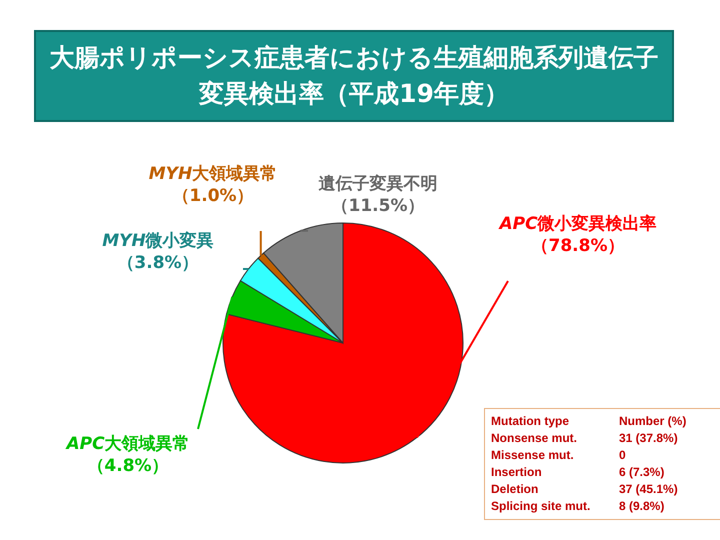 This screenshot has height=540, width=720. What do you see at coordinates (517, 472) in the screenshot?
I see `text: Insertion` at bounding box center [517, 472].